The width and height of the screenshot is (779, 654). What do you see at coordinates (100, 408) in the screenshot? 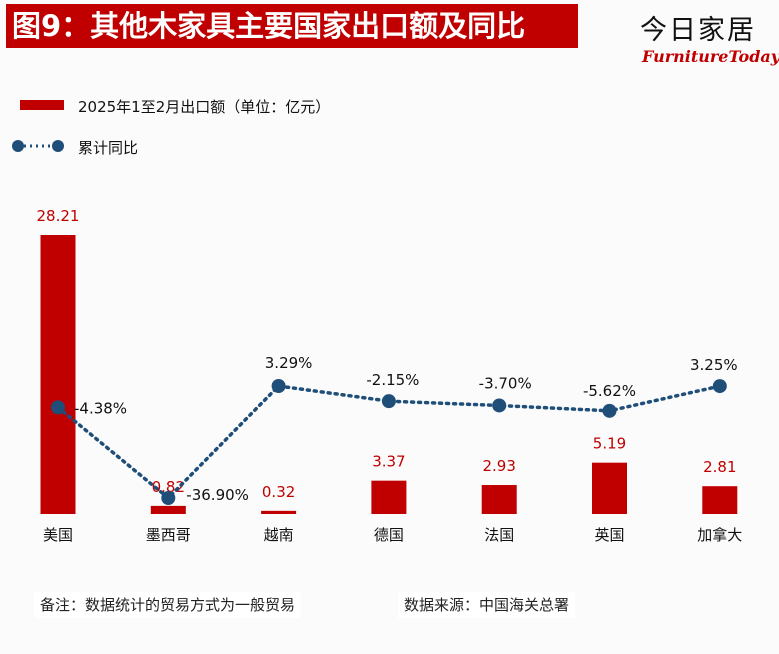
I see `yoy-value-label: -4.38%` at bounding box center [100, 408].